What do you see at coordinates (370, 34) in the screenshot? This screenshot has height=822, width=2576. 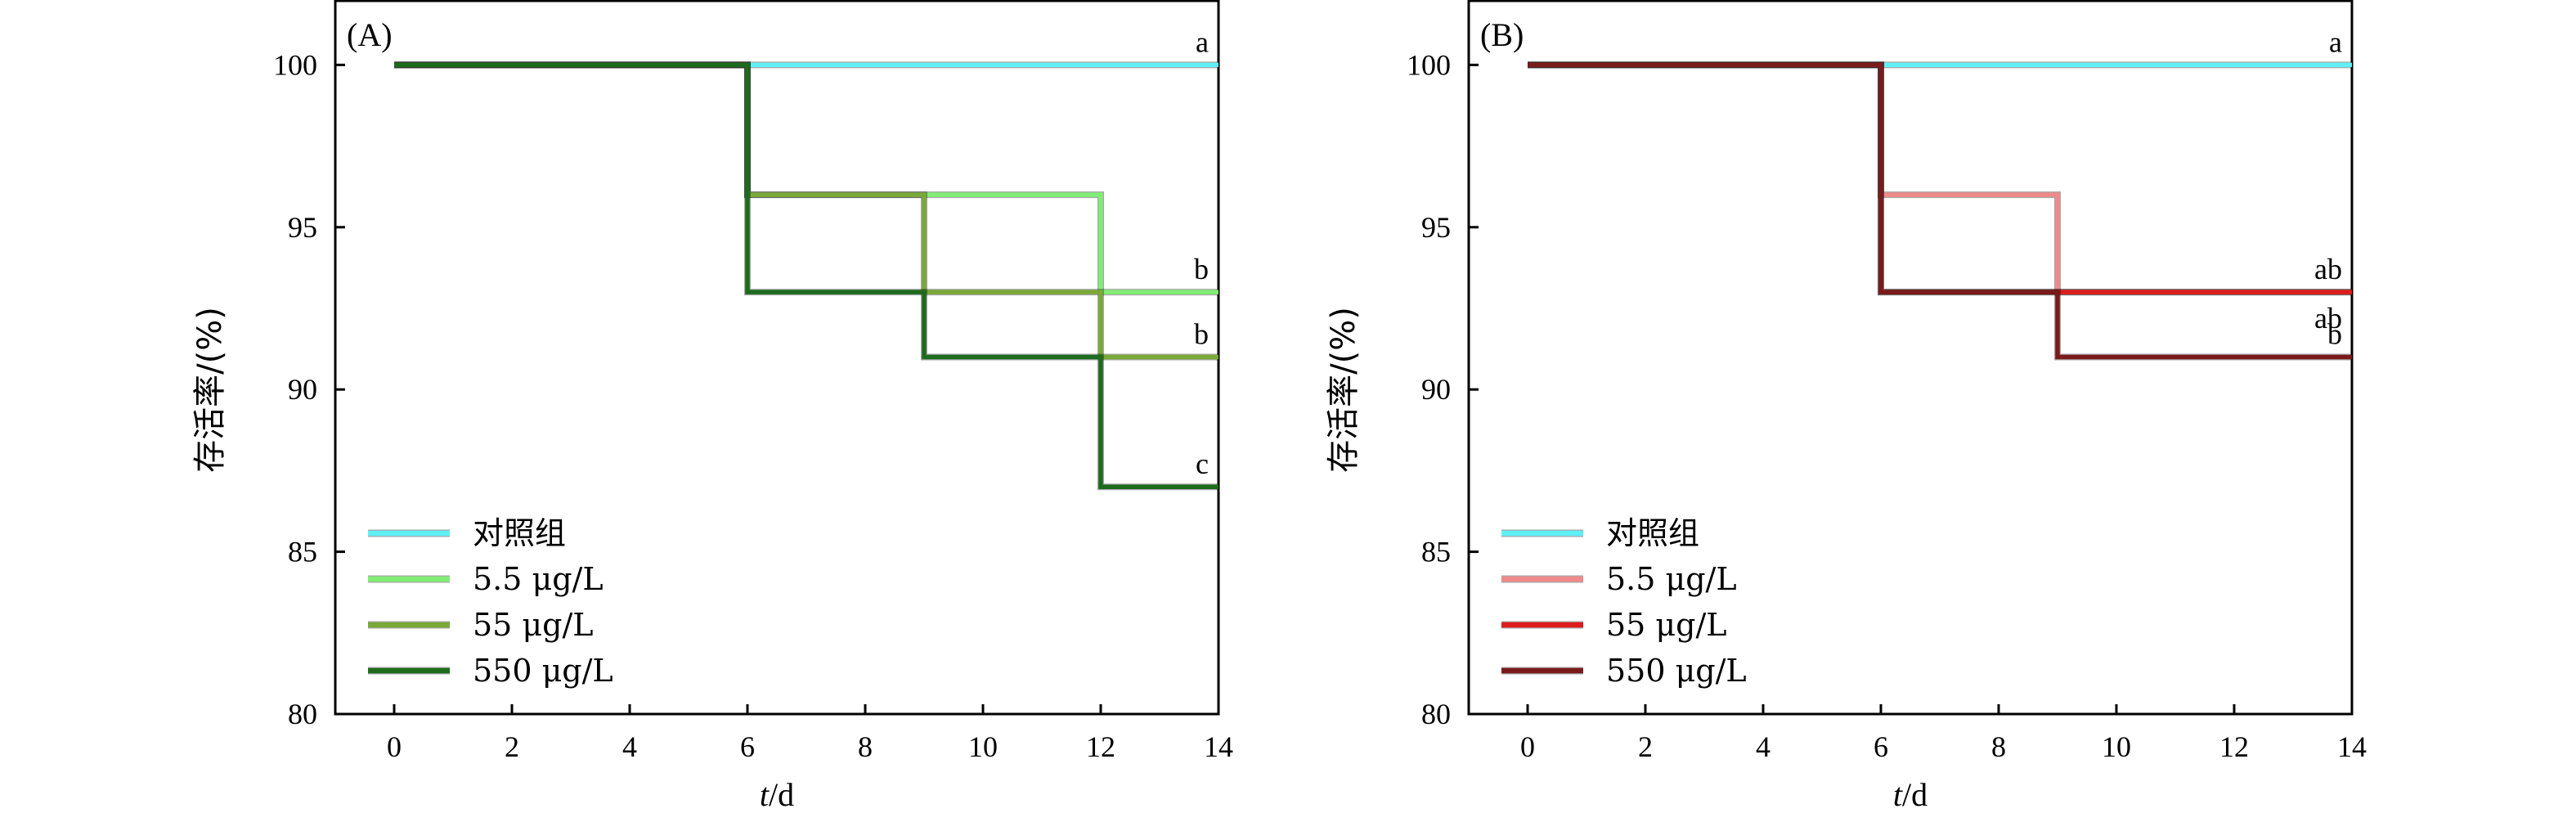 I see `panel-label: (A)` at bounding box center [370, 34].